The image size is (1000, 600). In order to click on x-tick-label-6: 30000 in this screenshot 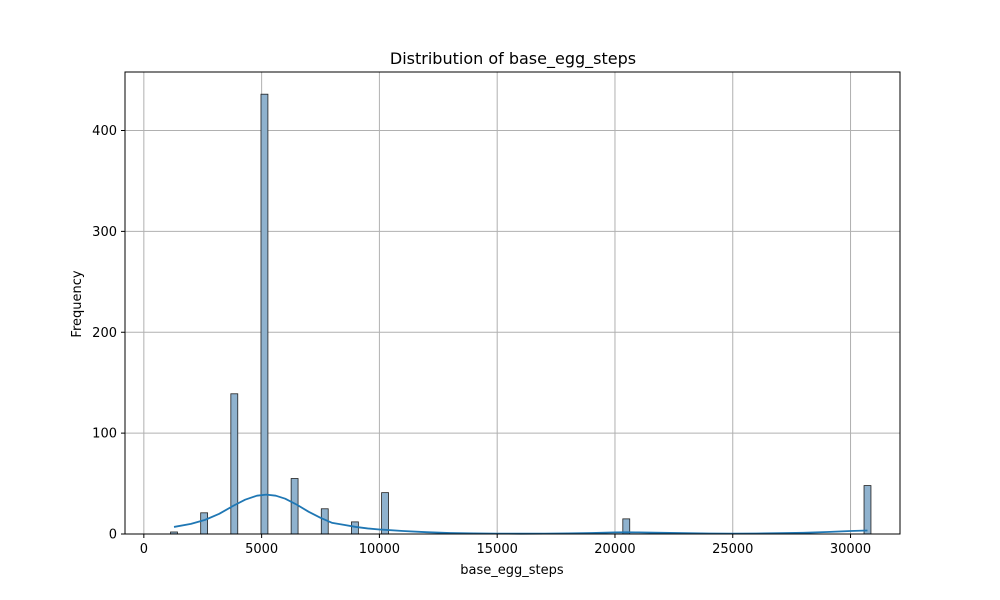, I will do `click(850, 549)`.